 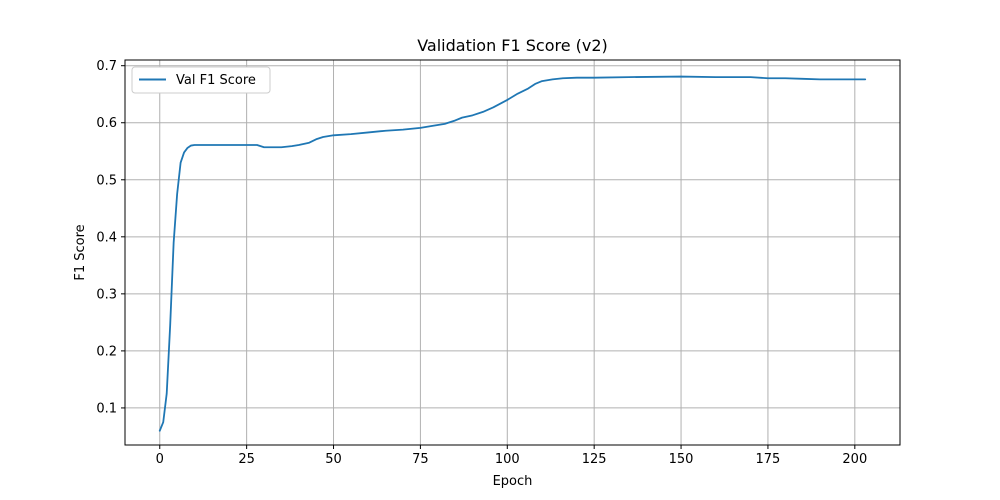 I want to click on x-tick-label: 75, so click(x=420, y=459).